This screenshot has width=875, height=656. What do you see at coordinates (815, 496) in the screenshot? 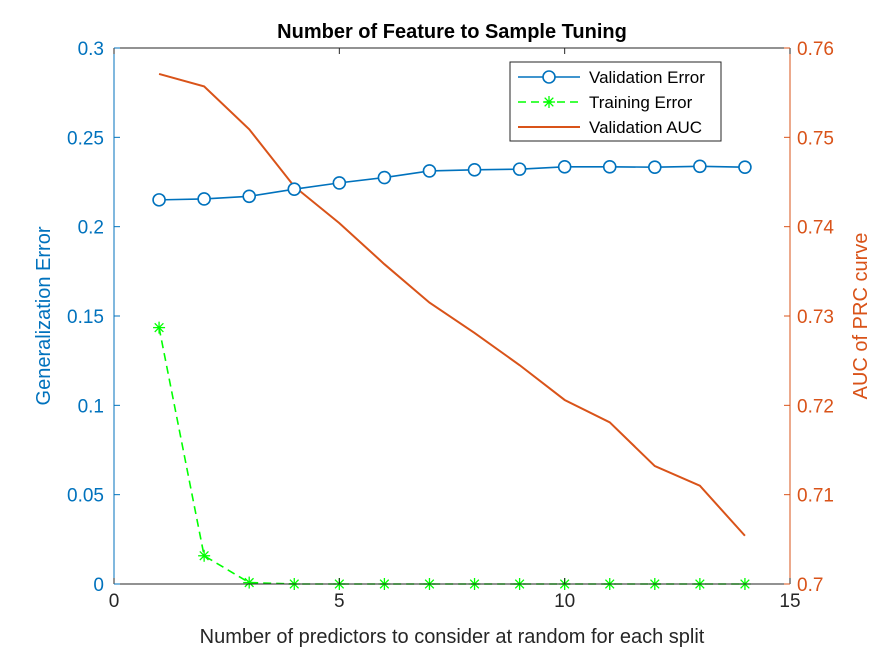
I see `y-right-tick-label: 0.71` at bounding box center [815, 496].